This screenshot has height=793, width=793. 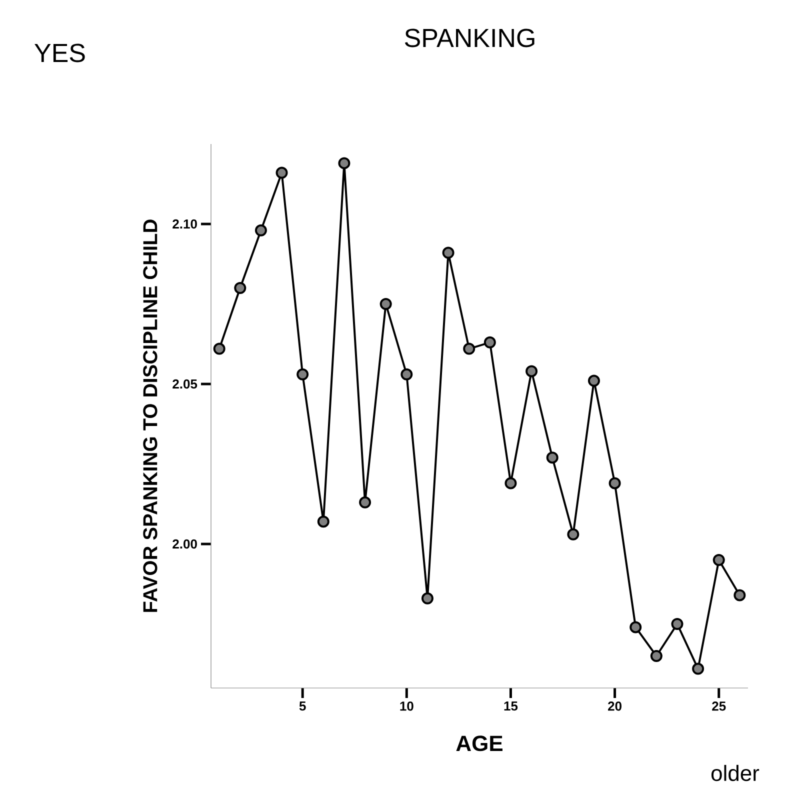 What do you see at coordinates (511, 706) in the screenshot?
I see `x-tick-label: 15` at bounding box center [511, 706].